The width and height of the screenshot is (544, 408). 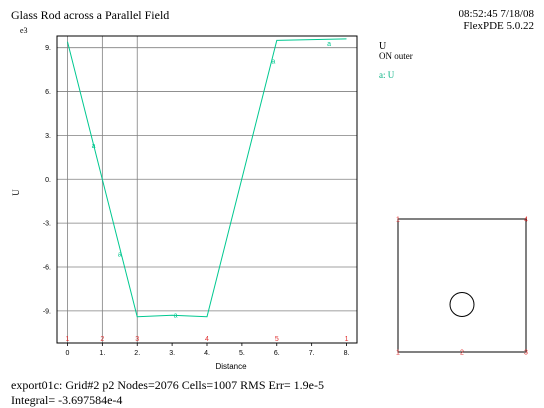 What do you see at coordinates (47, 224) in the screenshot?
I see `y-tick-label: -3.` at bounding box center [47, 224].